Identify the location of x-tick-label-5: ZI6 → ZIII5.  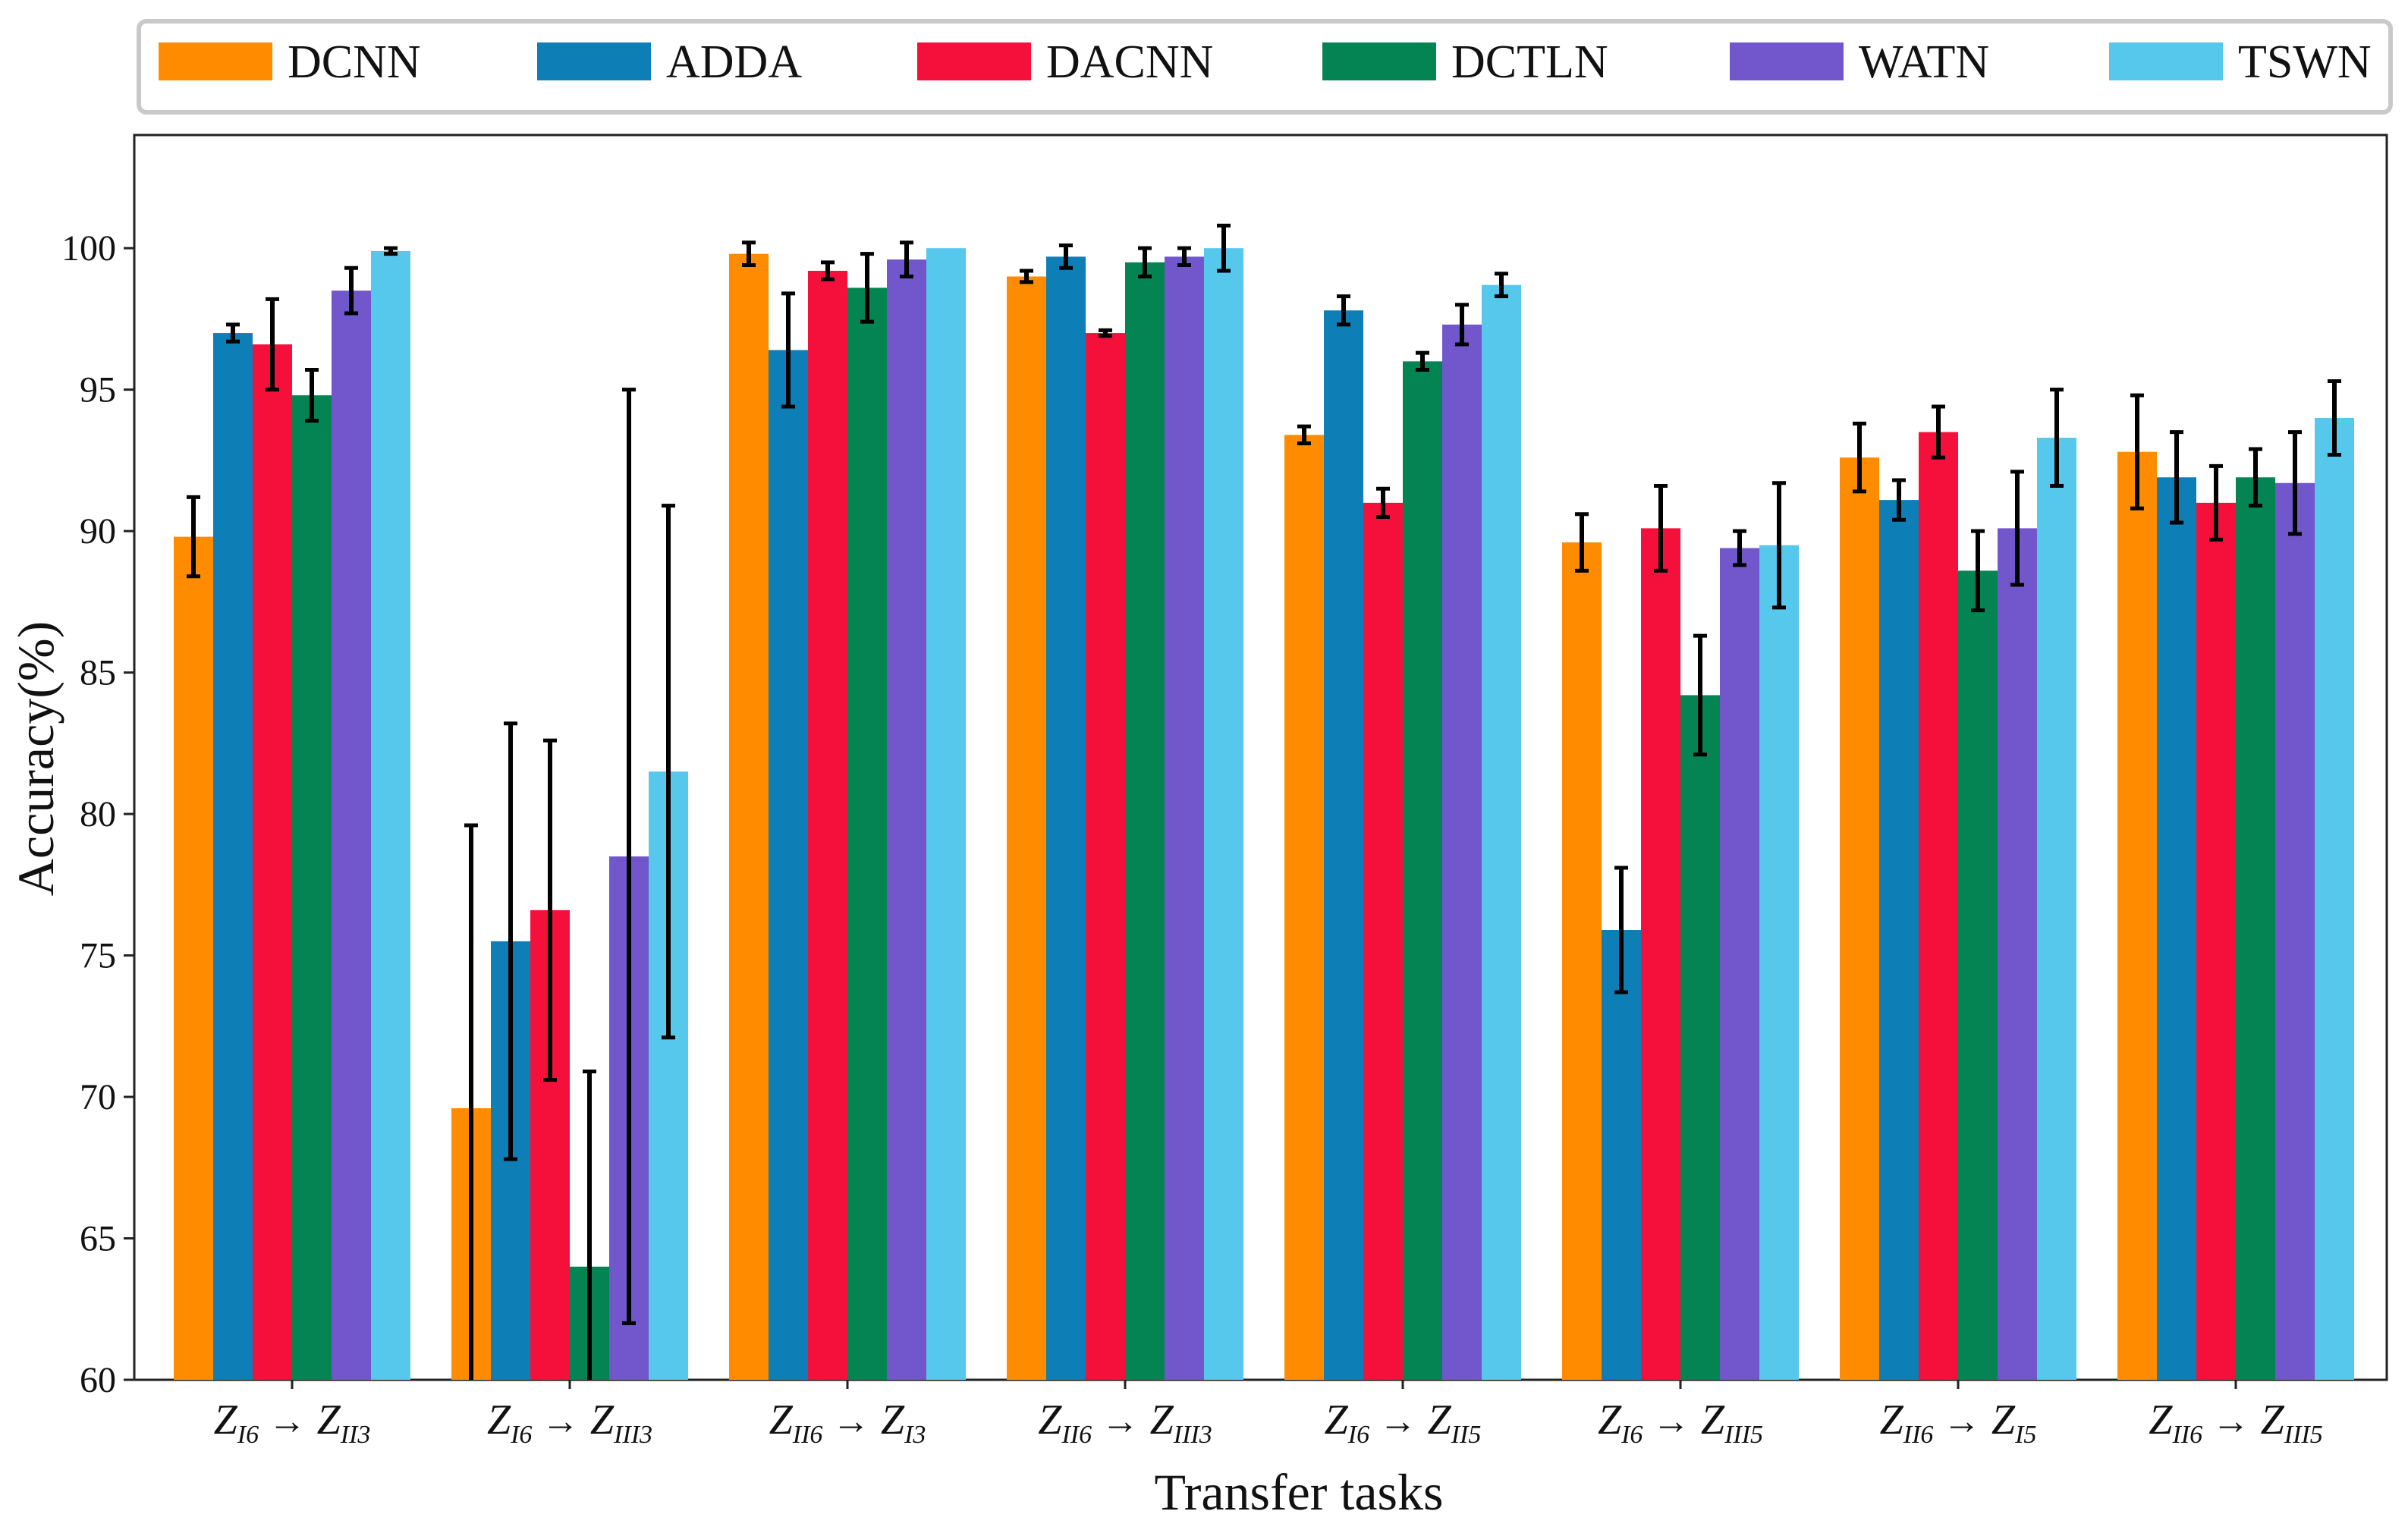
(1681, 1422).